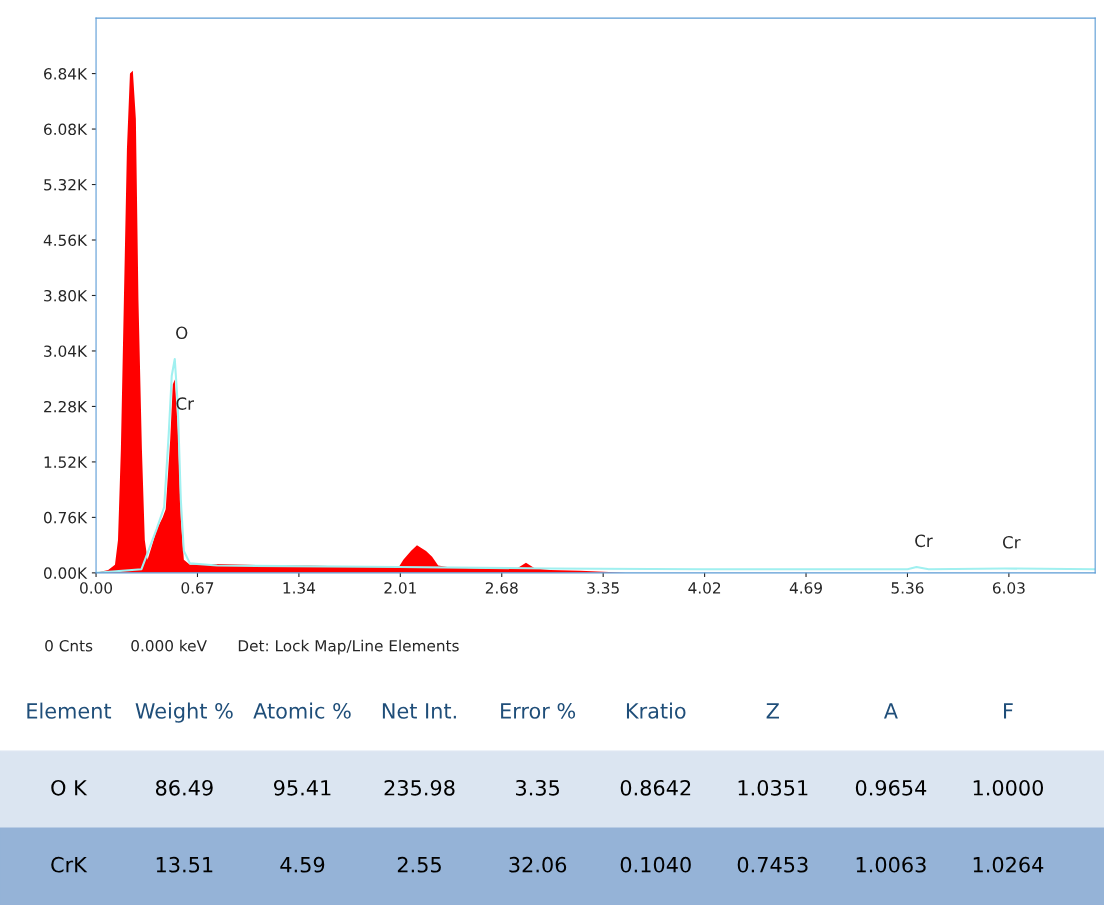 Image resolution: width=1104 pixels, height=905 pixels. I want to click on x-tick-label: 6.03, so click(1008, 588).